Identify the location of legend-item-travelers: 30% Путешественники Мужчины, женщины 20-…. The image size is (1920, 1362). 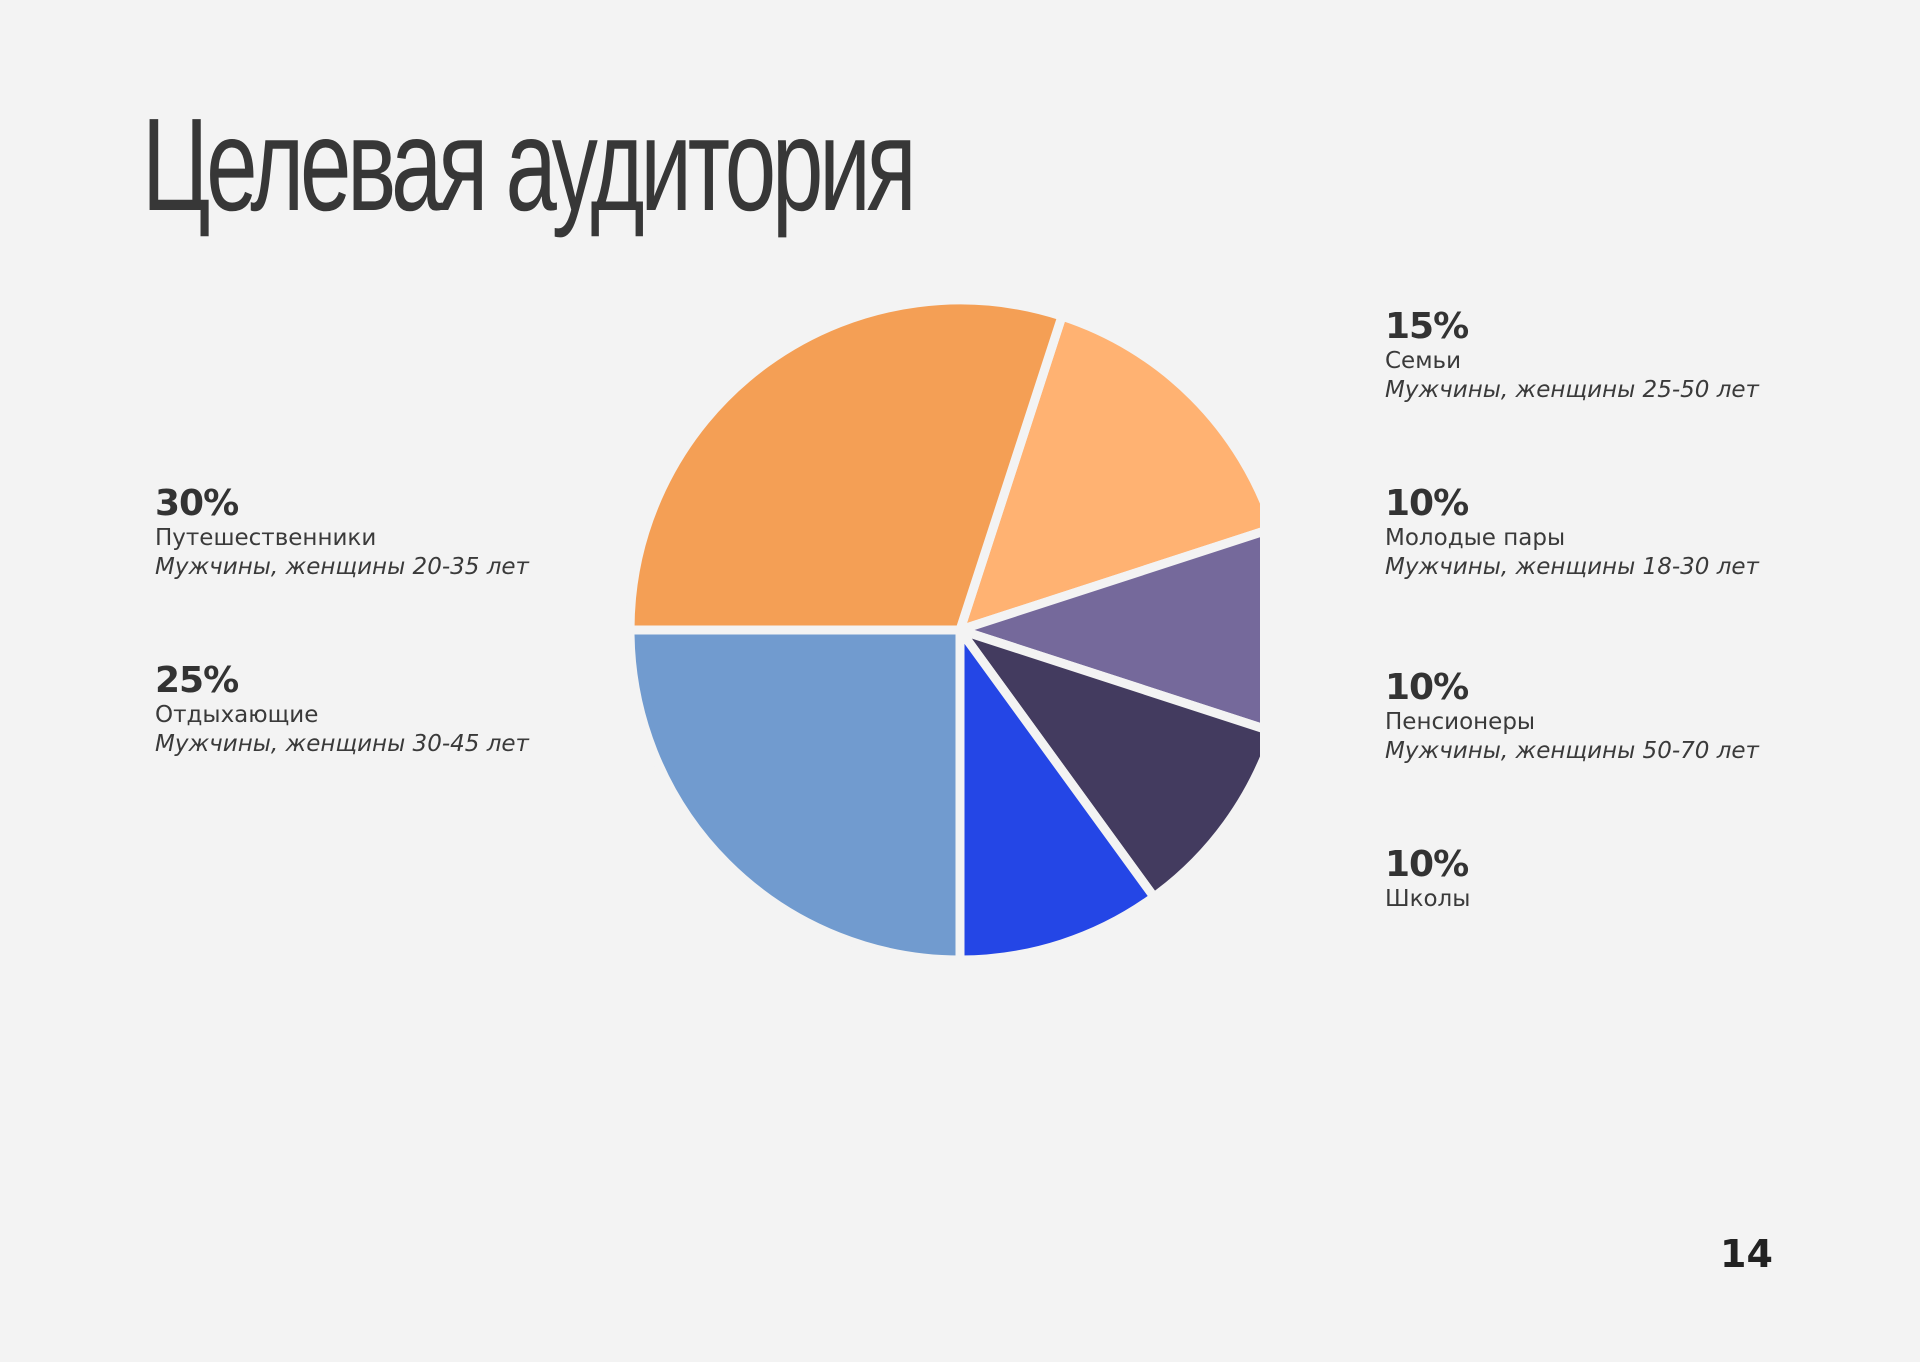
(375, 533).